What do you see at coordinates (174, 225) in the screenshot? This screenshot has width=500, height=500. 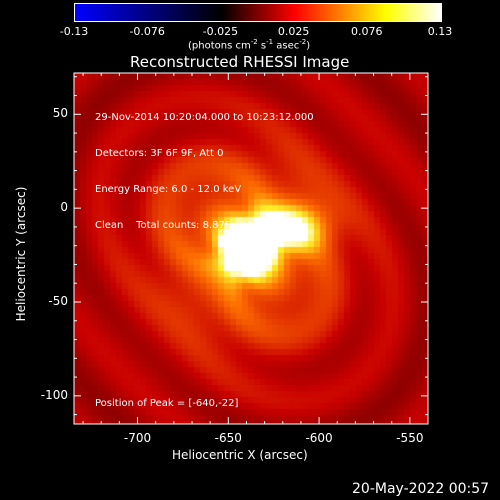 I see `info-total-counts: Clean Total counts: 8.87E+04` at bounding box center [174, 225].